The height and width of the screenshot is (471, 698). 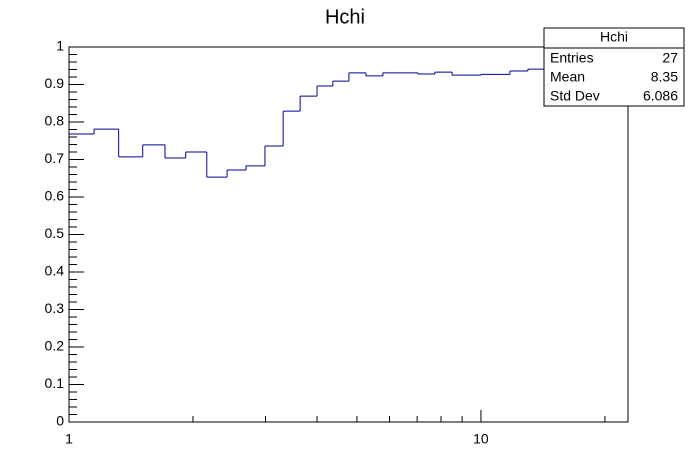 What do you see at coordinates (670, 58) in the screenshot?
I see `stats-value: 27` at bounding box center [670, 58].